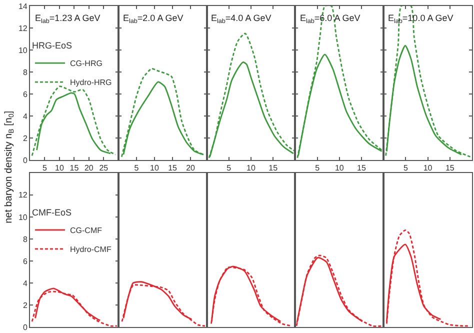 The width and height of the screenshot is (474, 333). What do you see at coordinates (52, 212) in the screenshot?
I see `legend-title: CMF-EoS` at bounding box center [52, 212].